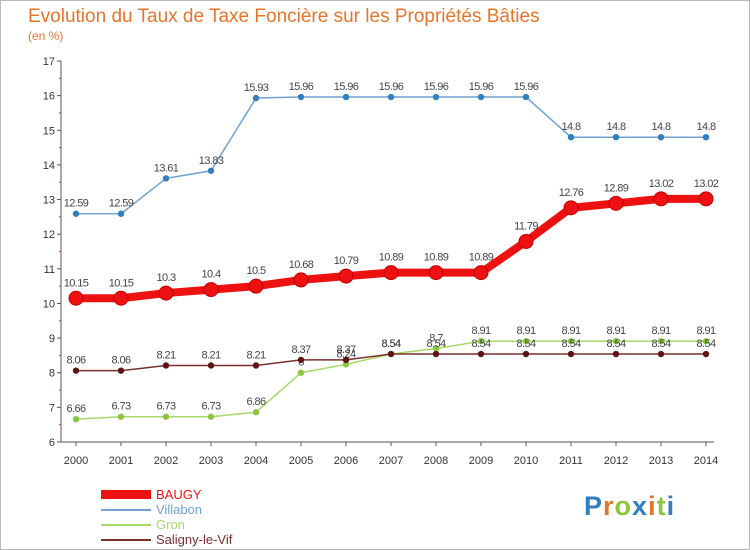 The width and height of the screenshot is (750, 550). I want to click on y-tick-label: 11, so click(49, 270).